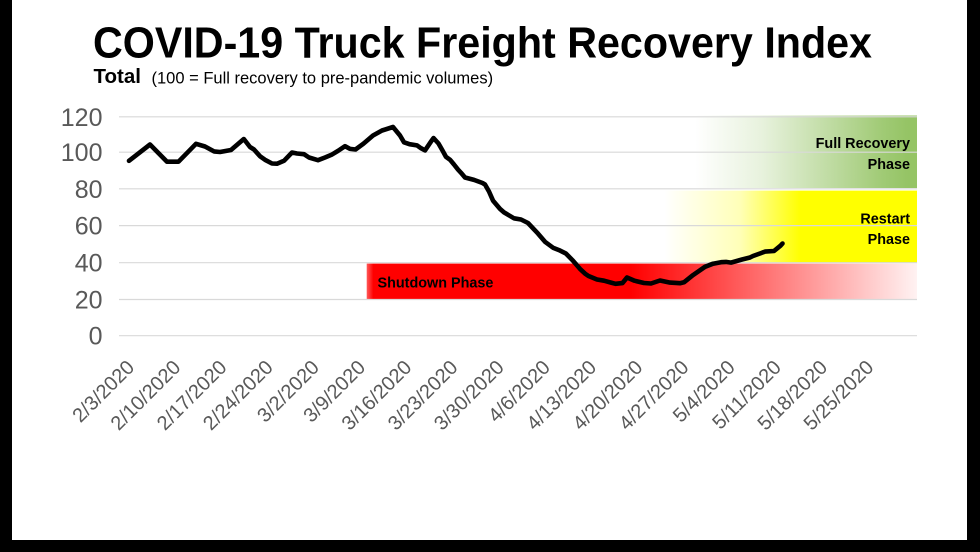 This screenshot has width=980, height=552. What do you see at coordinates (89, 264) in the screenshot?
I see `svg-text: 40` at bounding box center [89, 264].